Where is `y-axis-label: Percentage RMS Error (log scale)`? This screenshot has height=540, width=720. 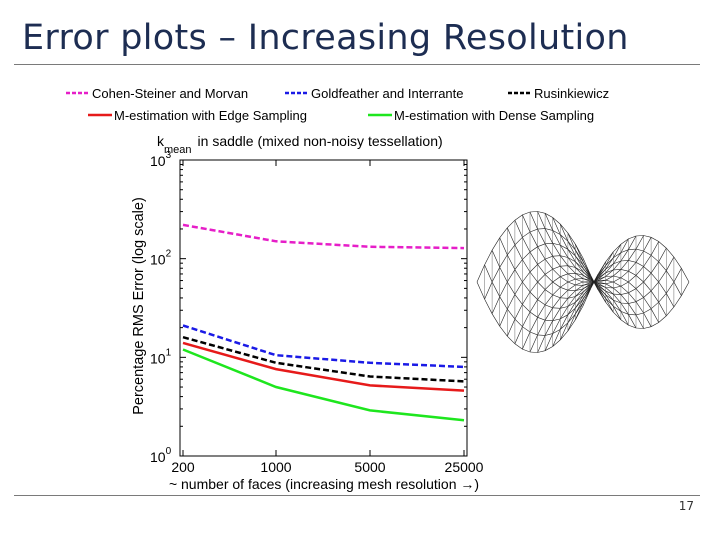
y-axis-label: Percentage RMS Error (log scale) is located at coordinates (139, 306).